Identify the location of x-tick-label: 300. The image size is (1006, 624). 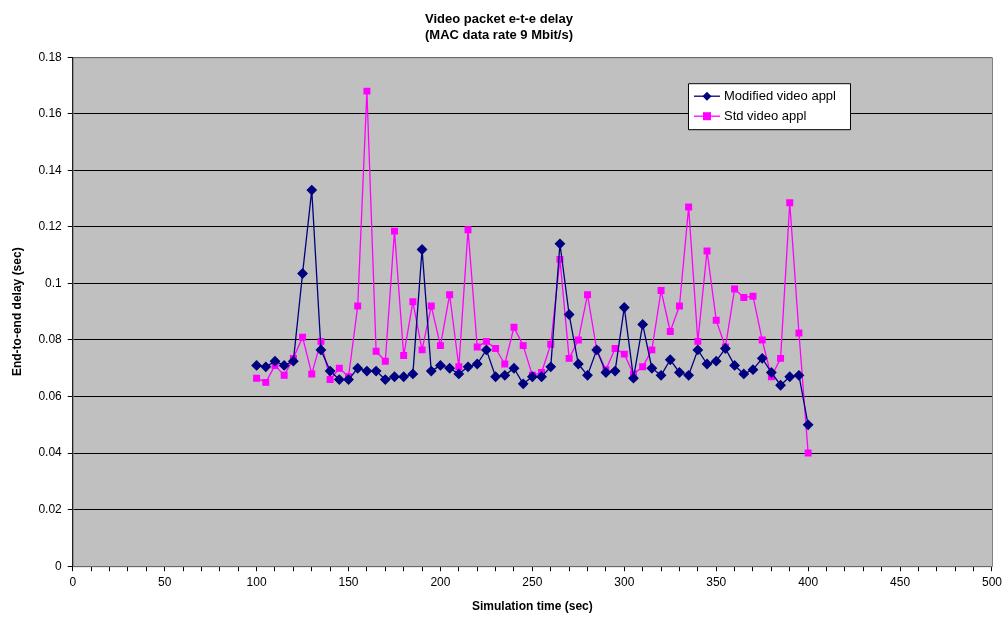
(624, 581).